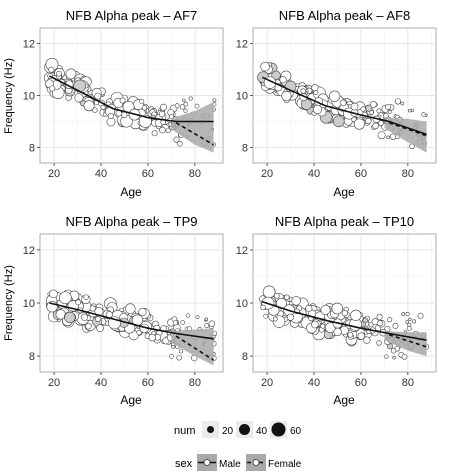 The width and height of the screenshot is (474, 473). What do you see at coordinates (228, 431) in the screenshot?
I see `legend-size-label-20: 20` at bounding box center [228, 431].